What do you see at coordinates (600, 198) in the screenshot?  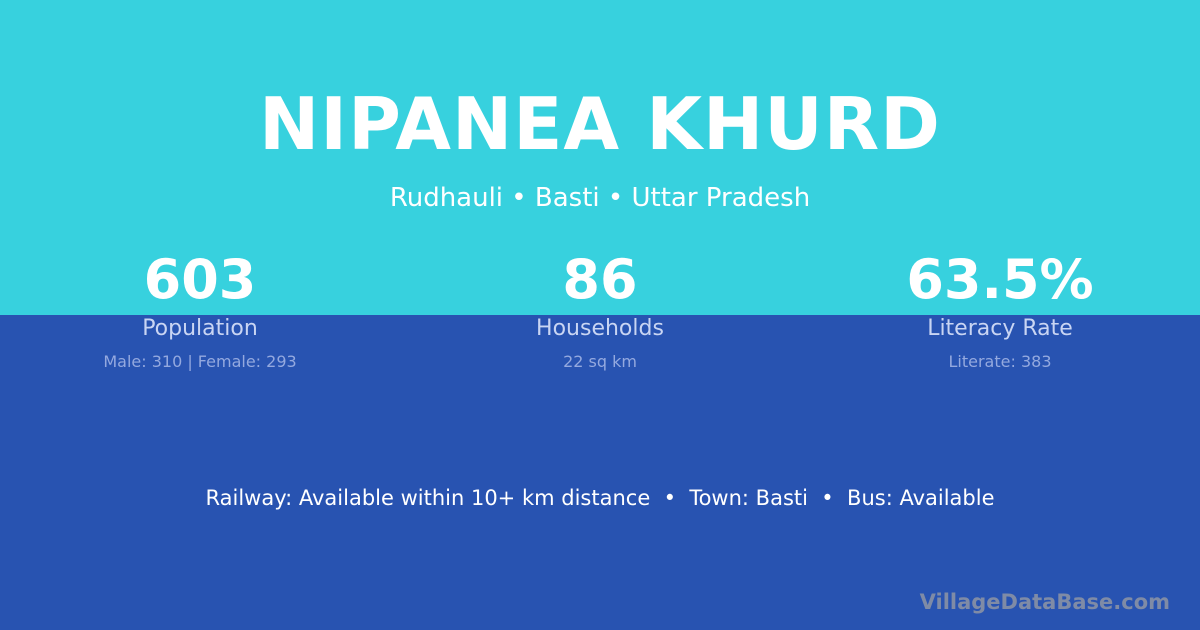 I see `location-subtitle: Rudhauli • Basti • Uttar Pradesh` at bounding box center [600, 198].